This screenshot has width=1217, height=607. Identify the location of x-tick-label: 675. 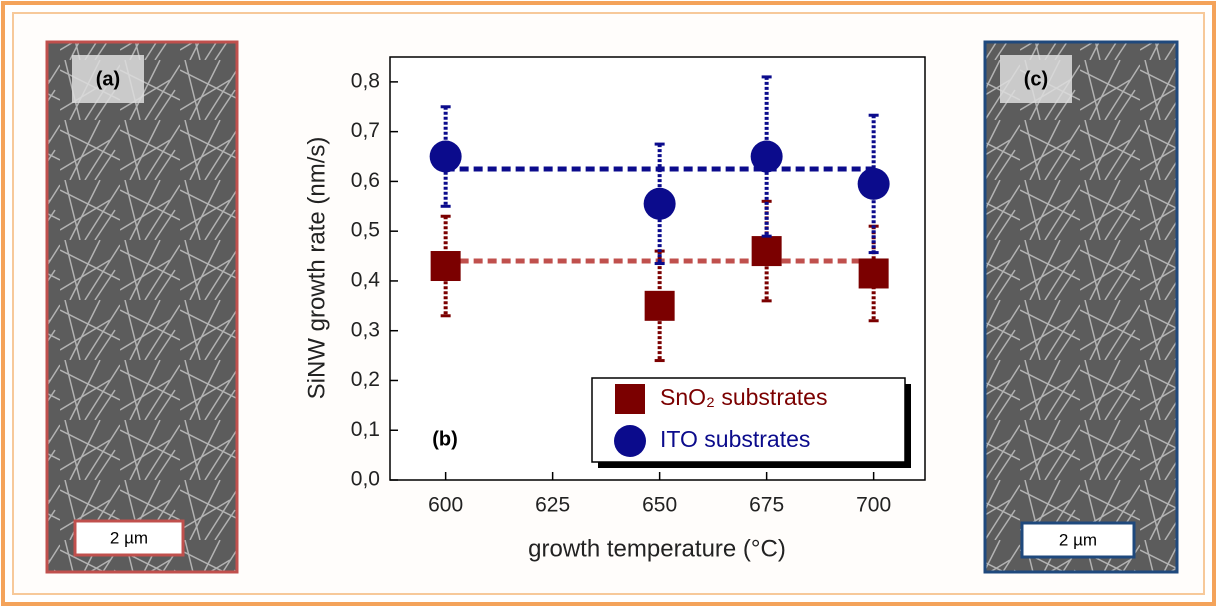
(766, 505).